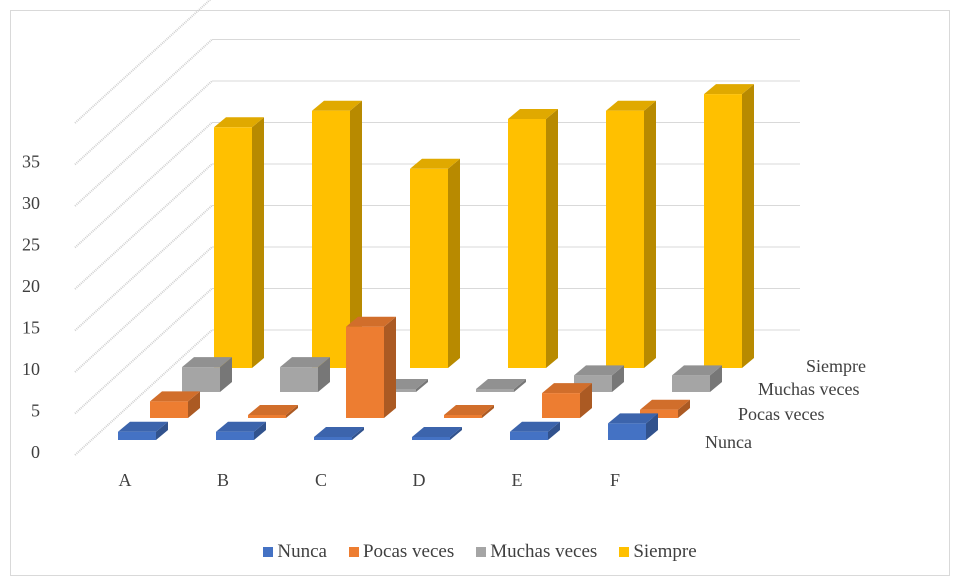  What do you see at coordinates (517, 480) in the screenshot?
I see `x-tick-label: E` at bounding box center [517, 480].